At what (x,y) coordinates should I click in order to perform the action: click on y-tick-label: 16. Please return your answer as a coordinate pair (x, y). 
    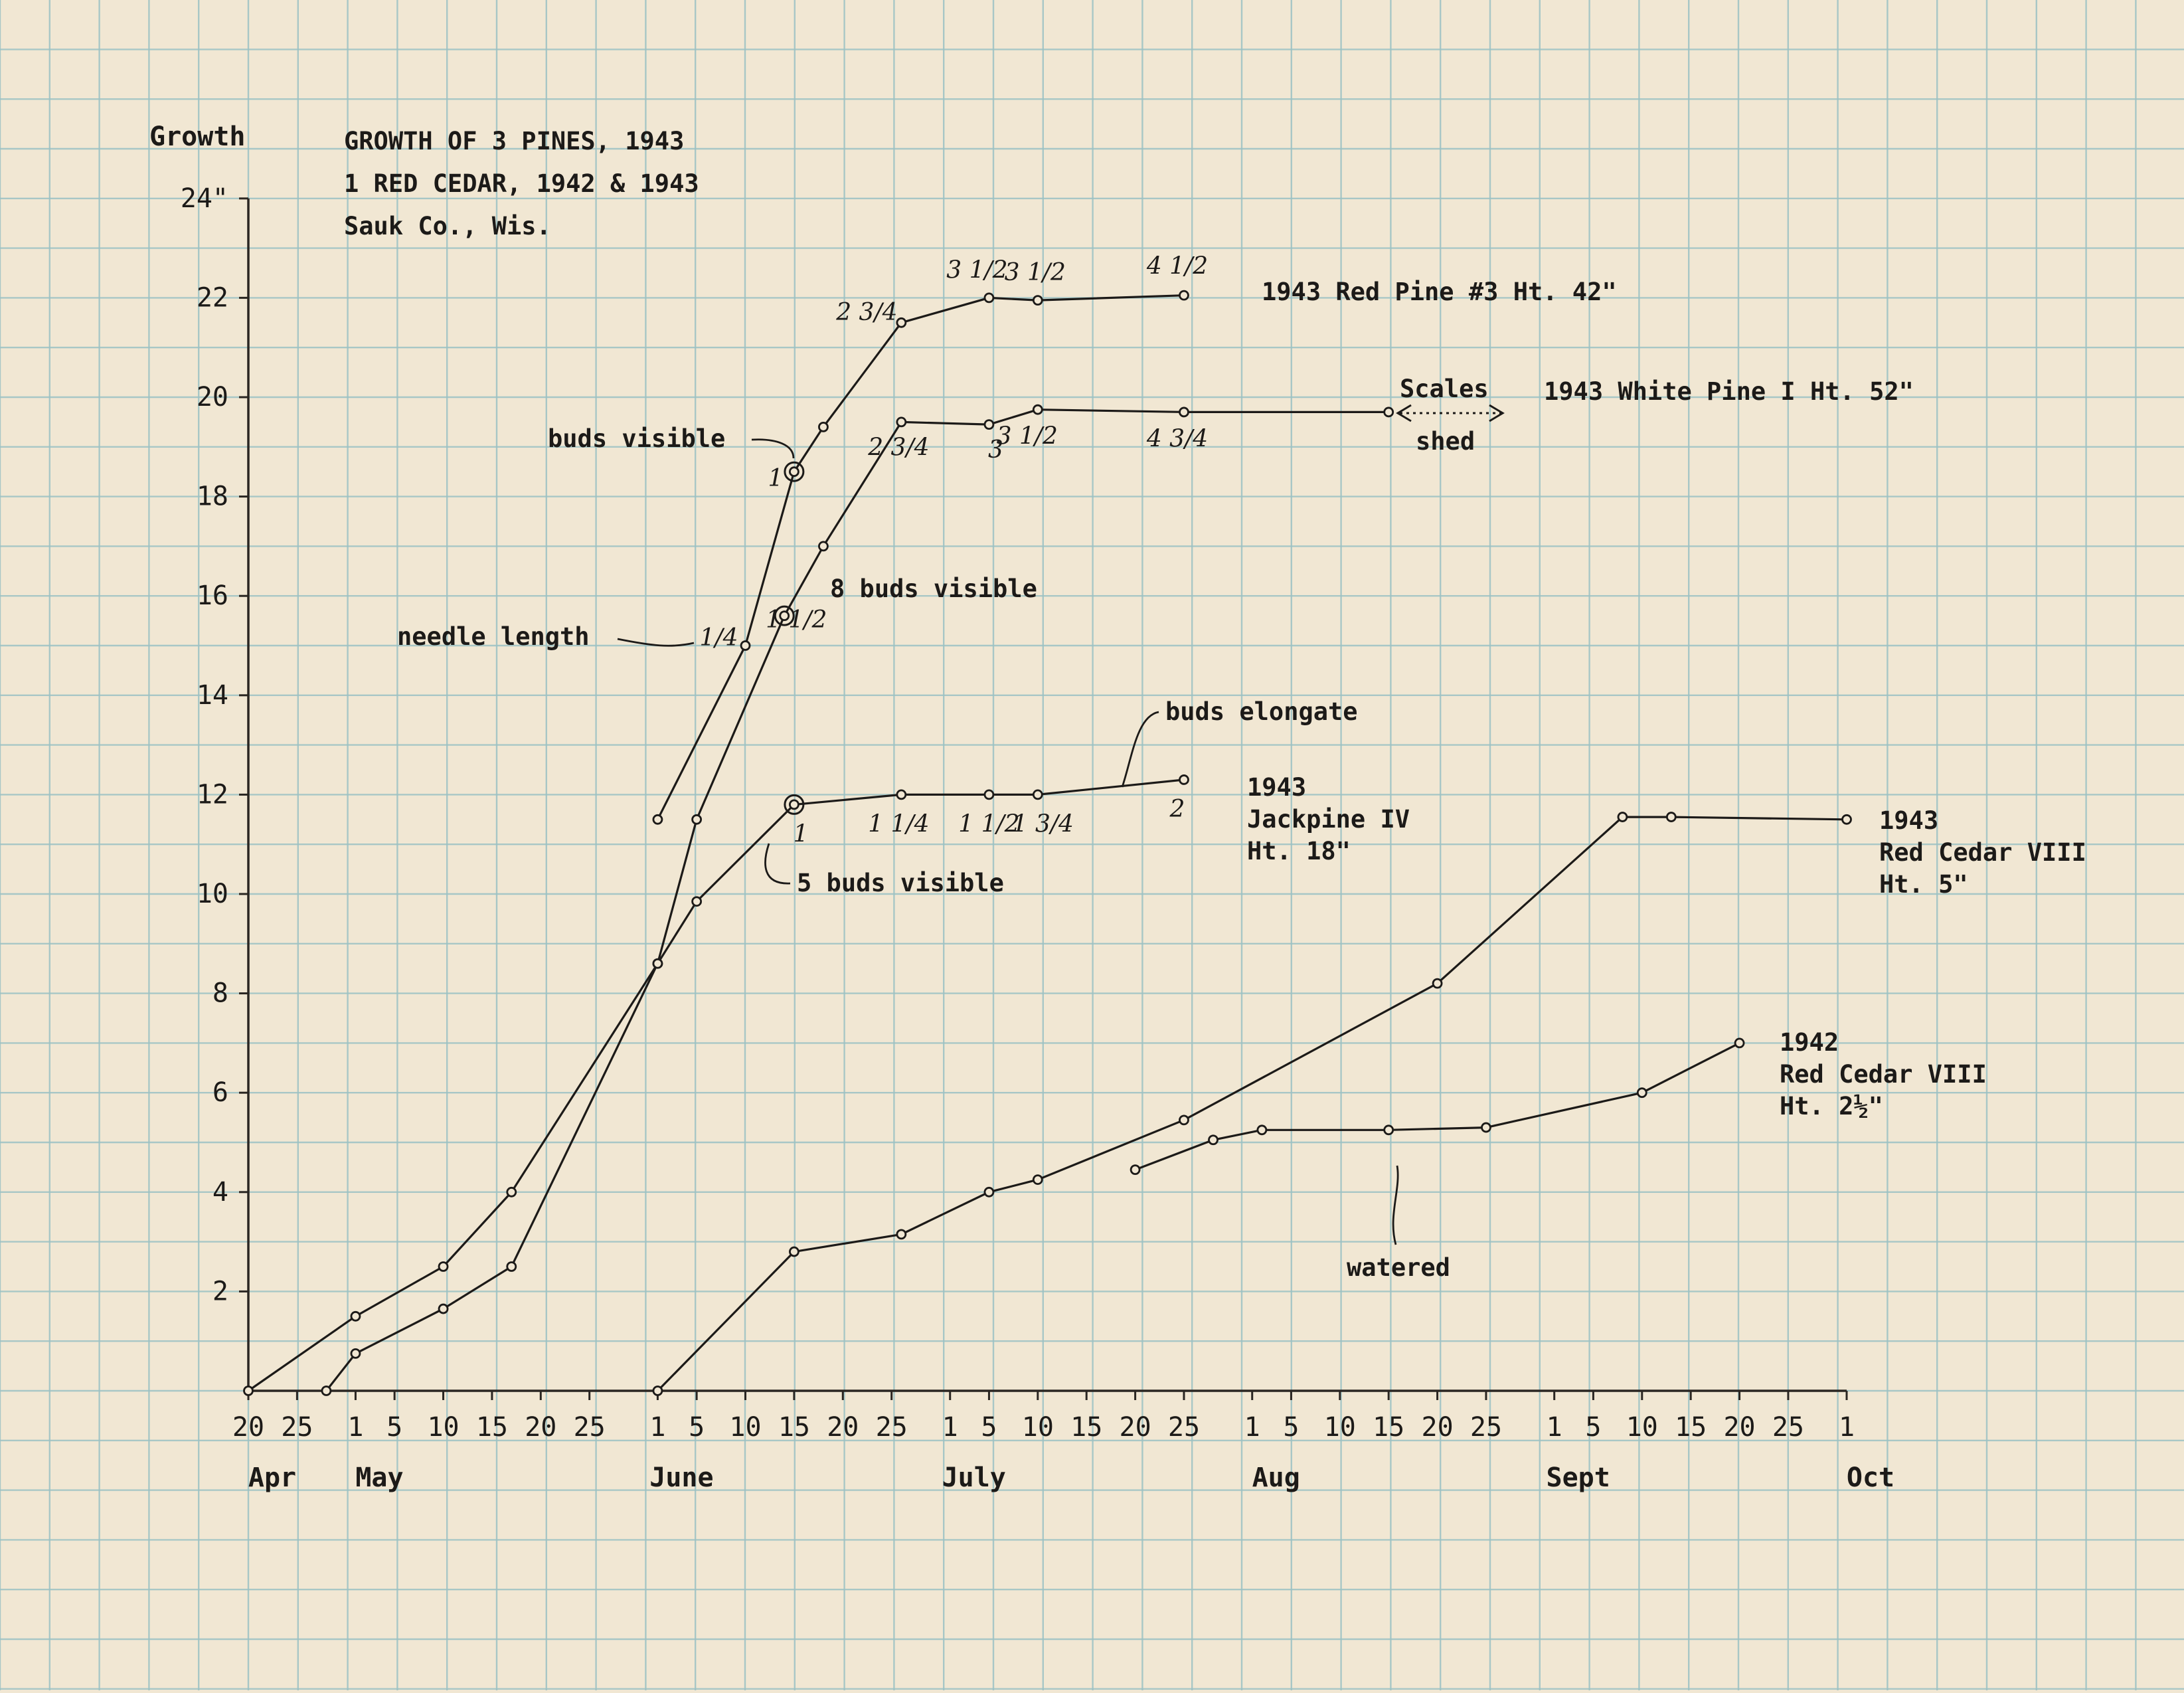
    Looking at the image, I should click on (213, 595).